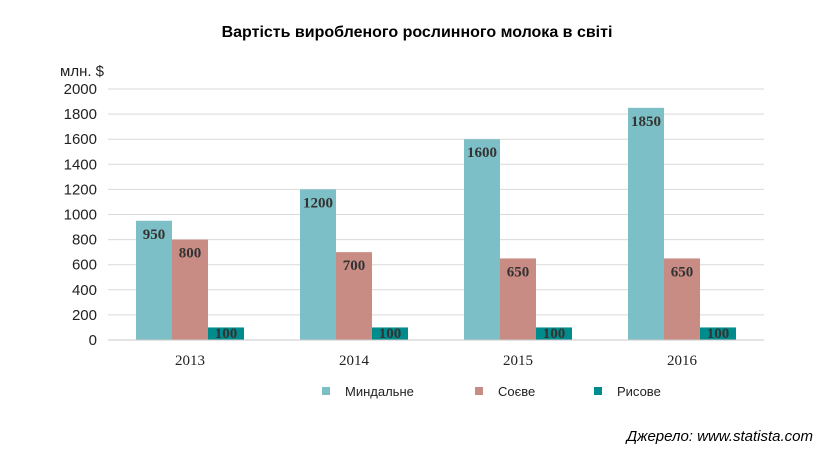 The image size is (835, 466). What do you see at coordinates (190, 254) in the screenshot?
I see `data-label: 800` at bounding box center [190, 254].